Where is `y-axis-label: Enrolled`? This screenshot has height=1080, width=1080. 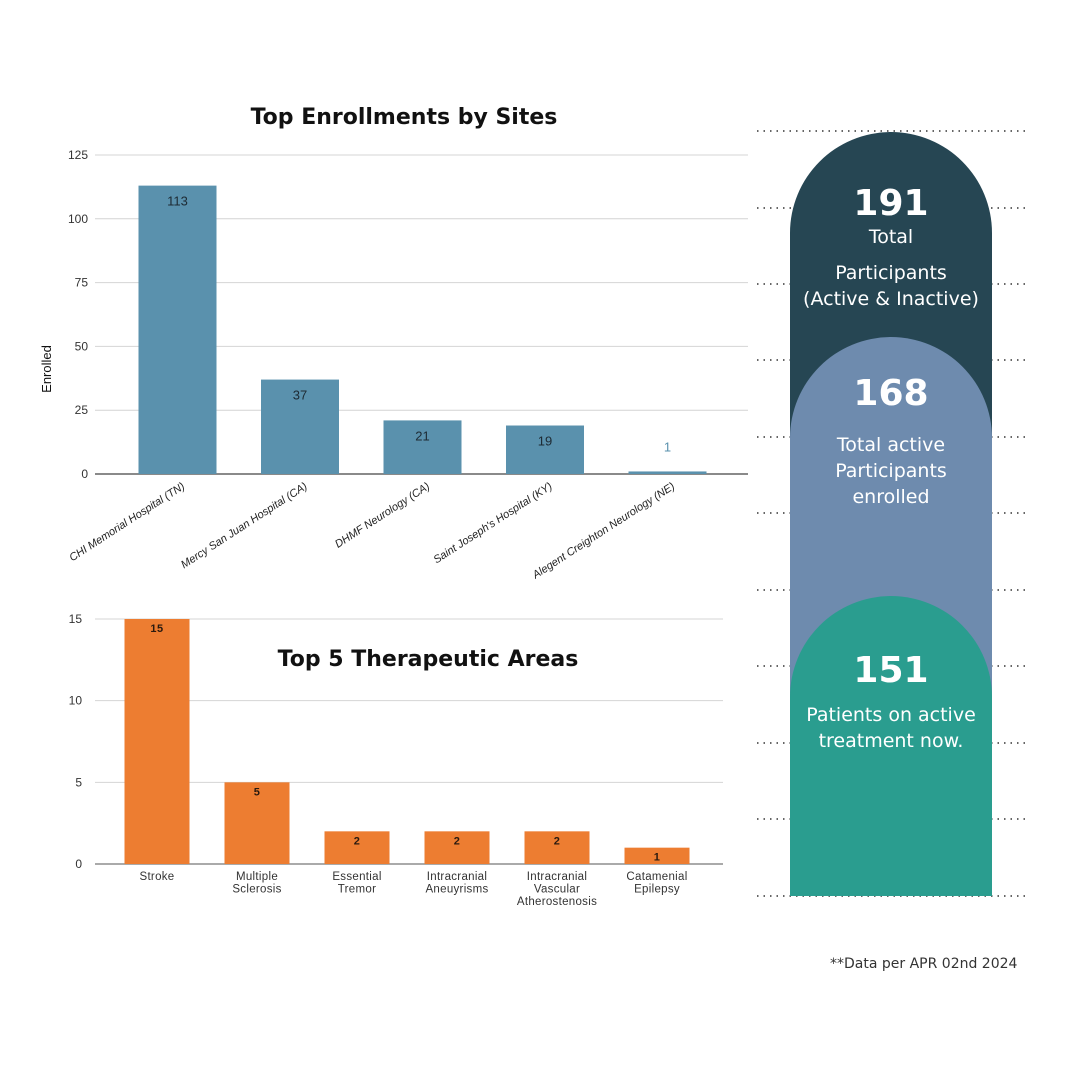
y-axis-label: Enrolled is located at coordinates (46, 369).